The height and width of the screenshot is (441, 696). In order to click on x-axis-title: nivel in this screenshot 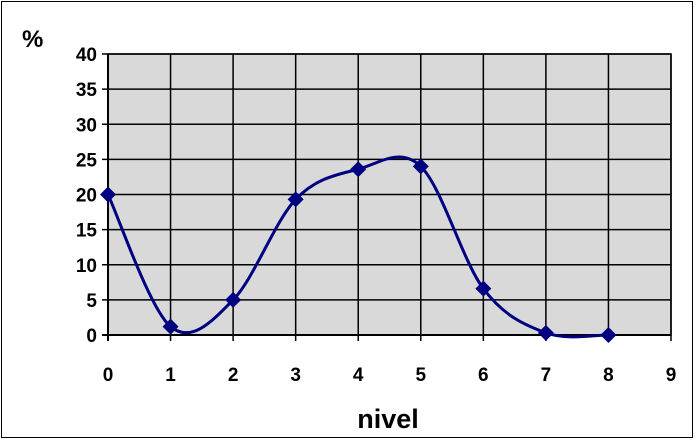, I will do `click(388, 419)`.